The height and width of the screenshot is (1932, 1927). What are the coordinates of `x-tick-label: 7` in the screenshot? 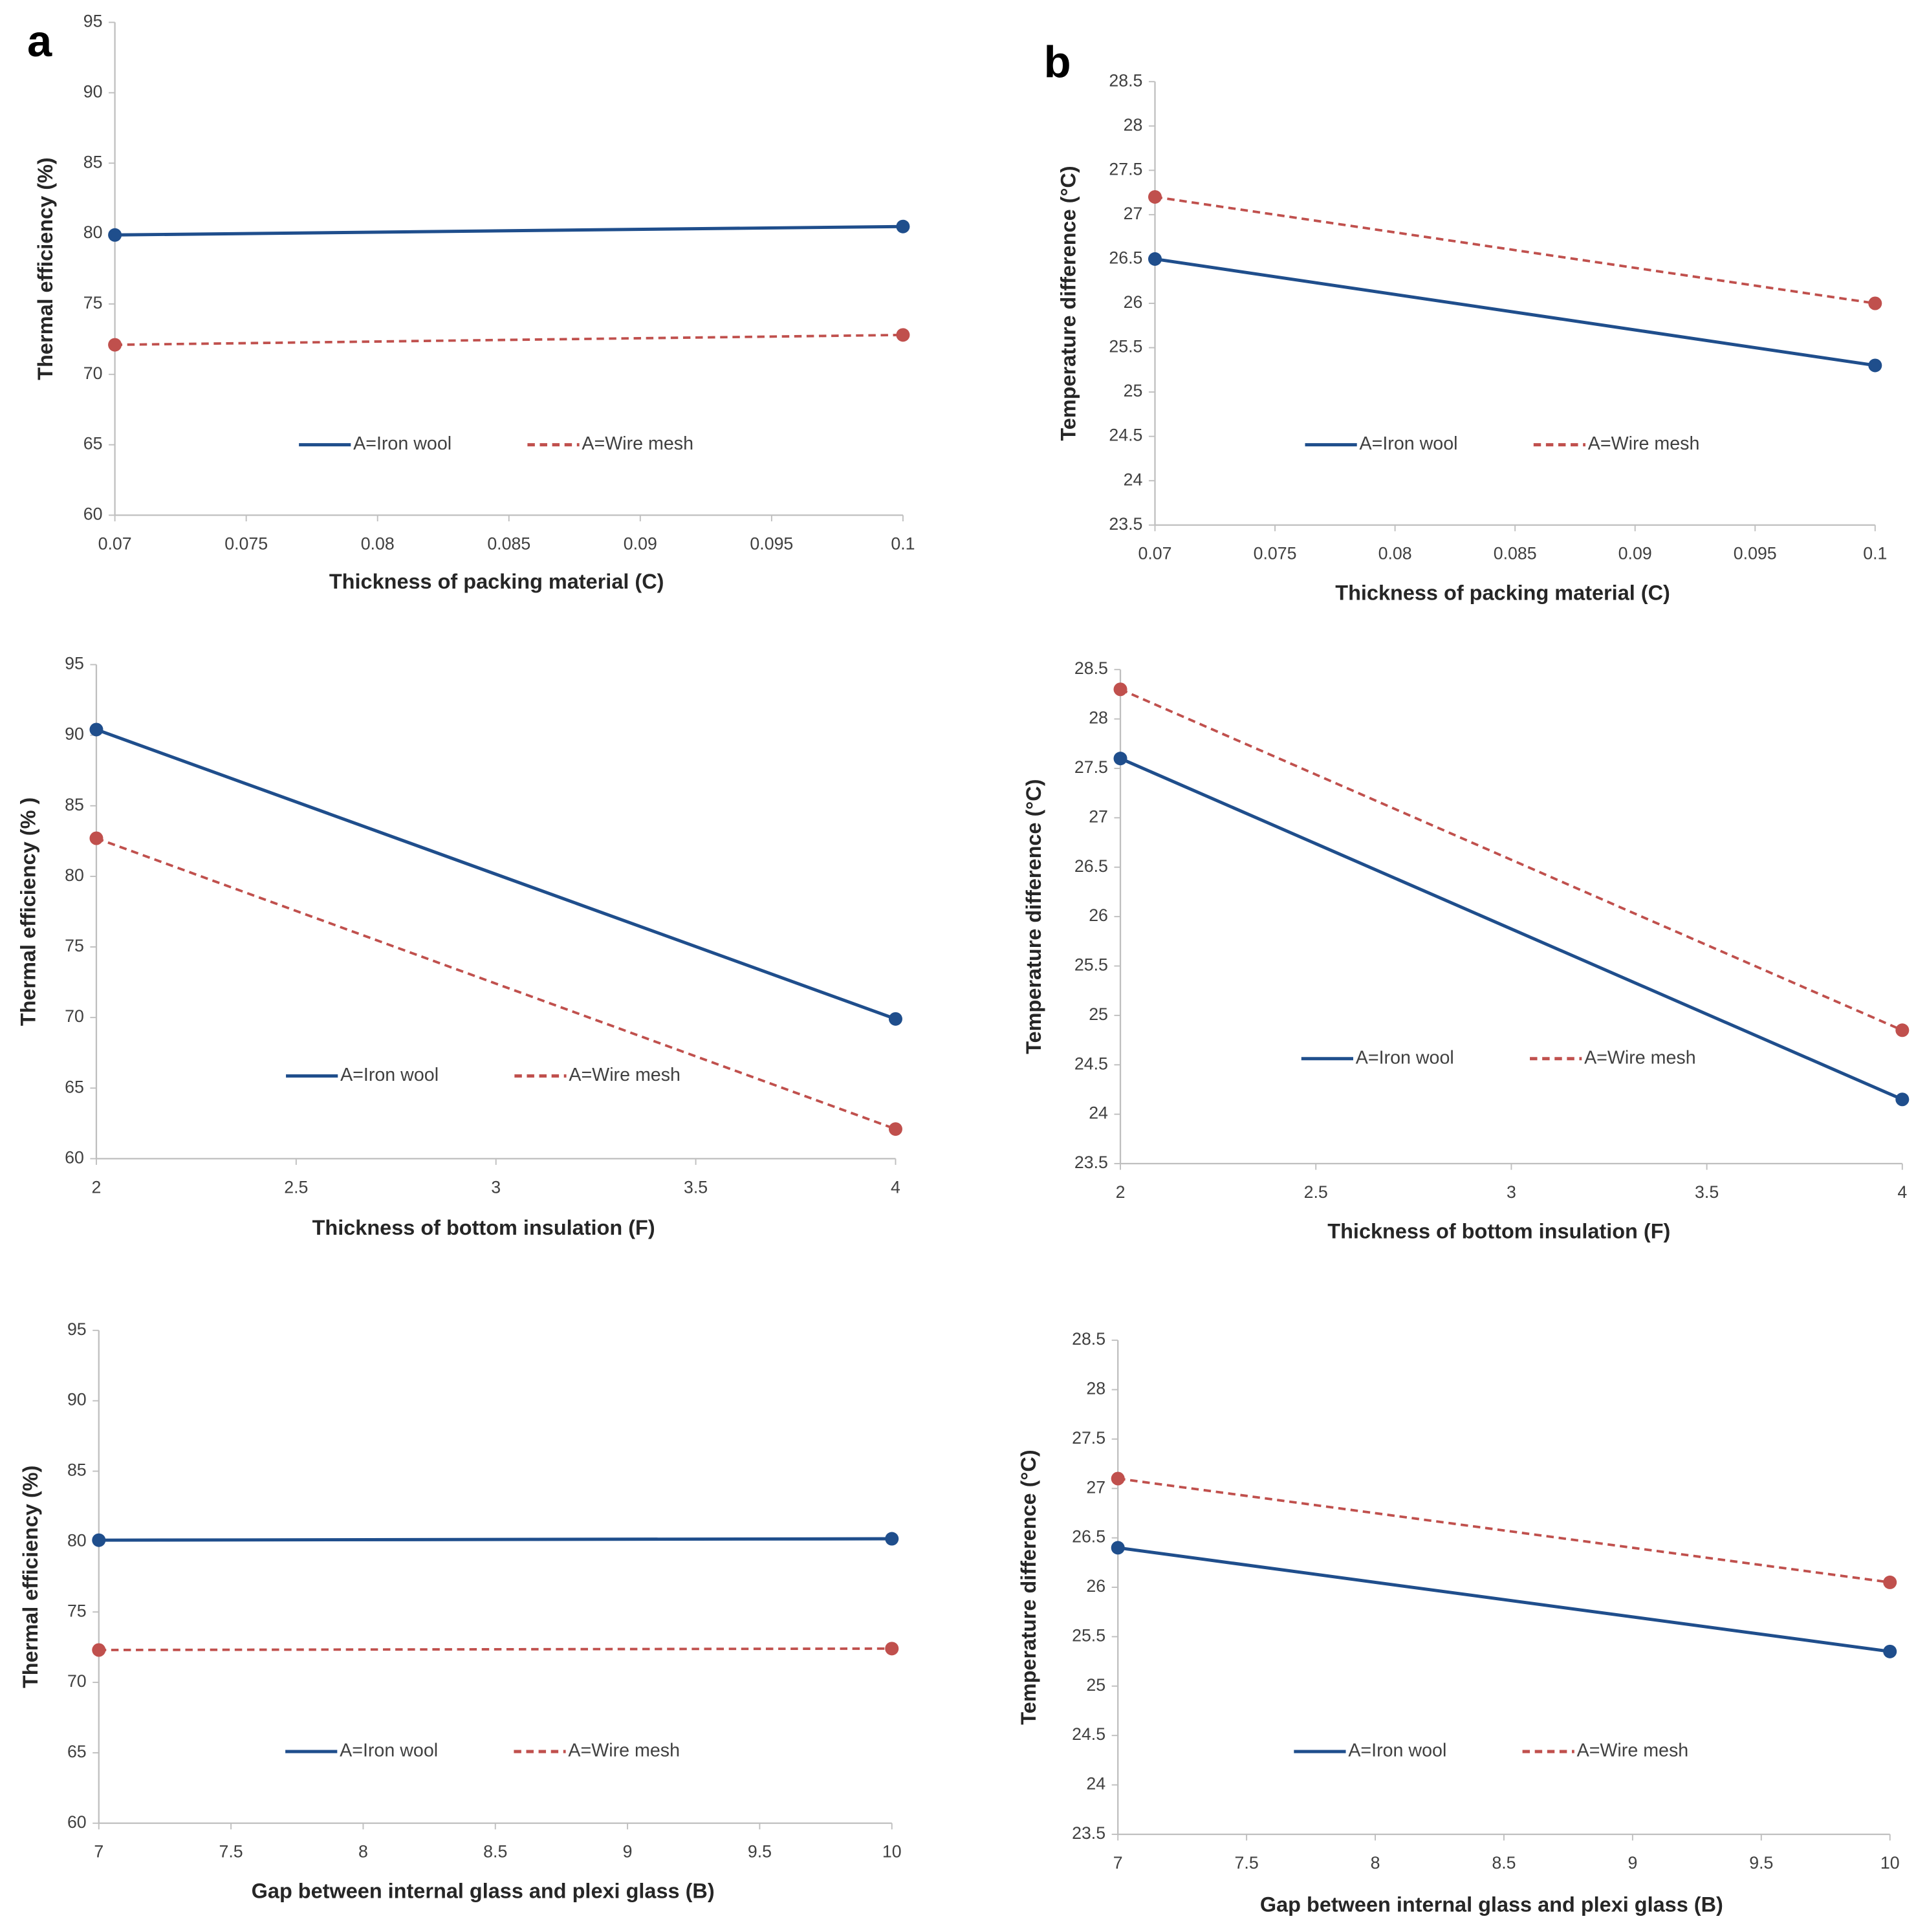 It's located at (98, 1851).